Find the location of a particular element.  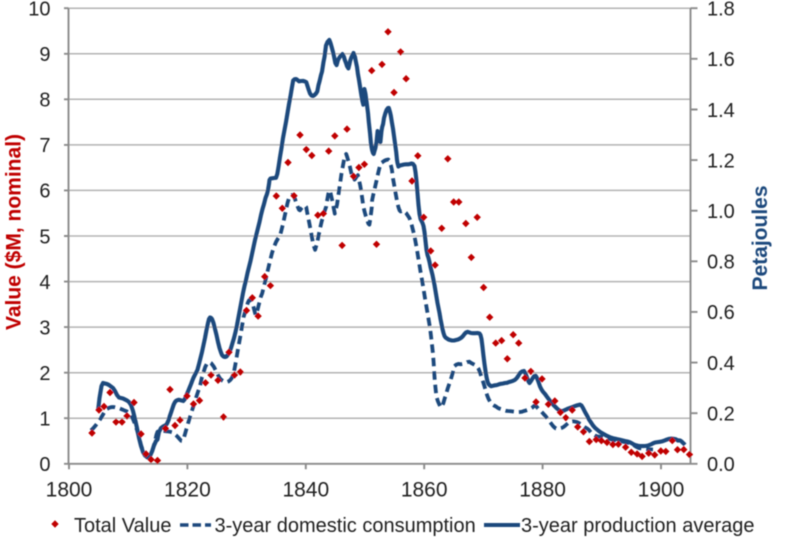

svg-text: 1.4 is located at coordinates (721, 111).